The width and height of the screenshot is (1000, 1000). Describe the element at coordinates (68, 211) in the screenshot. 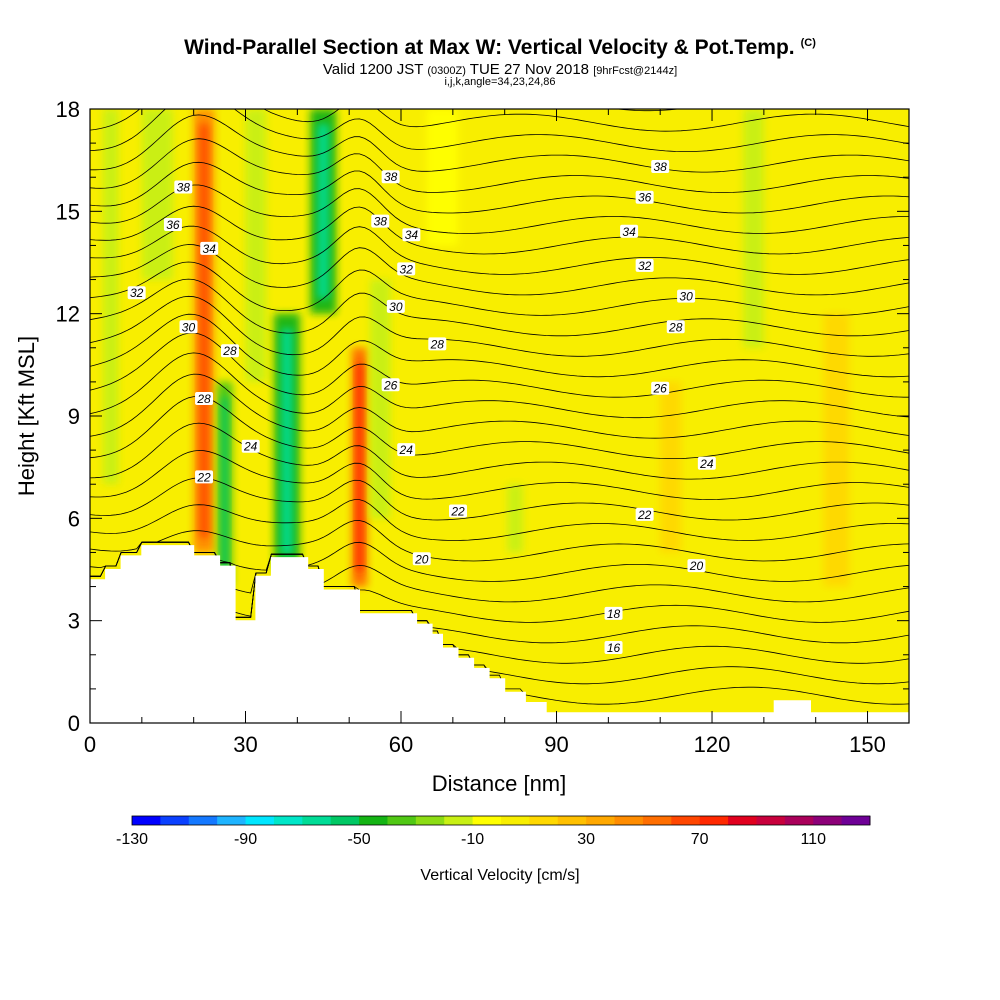

I see `y-tick-label: 15` at that location.